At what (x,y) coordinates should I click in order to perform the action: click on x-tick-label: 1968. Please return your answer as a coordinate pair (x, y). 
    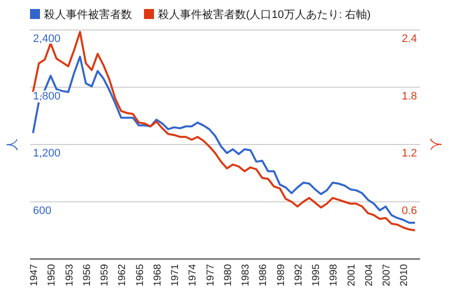
    Looking at the image, I should click on (158, 275).